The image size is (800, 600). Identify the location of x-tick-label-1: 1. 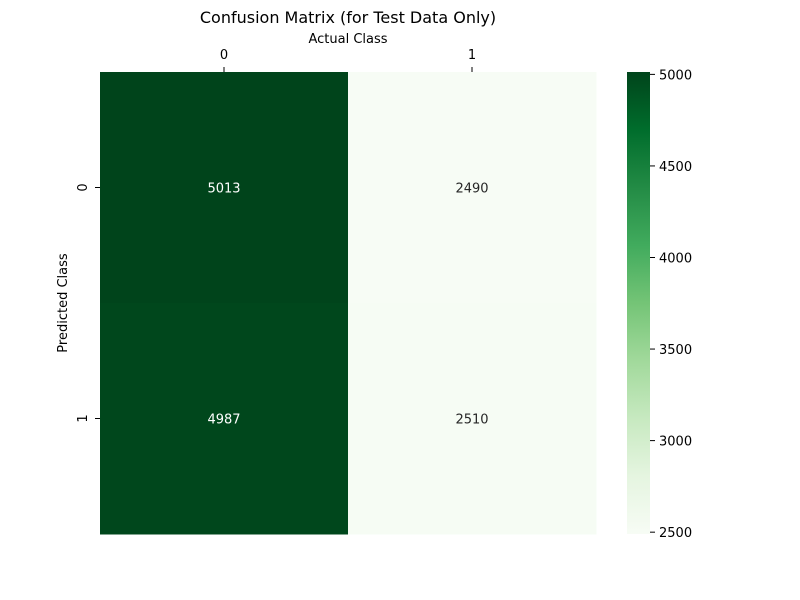
(472, 55).